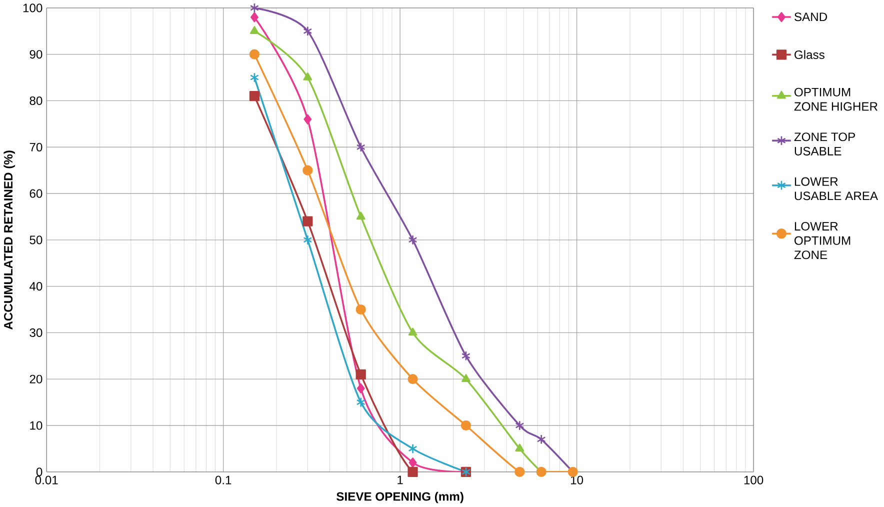 The height and width of the screenshot is (507, 884). Describe the element at coordinates (36, 379) in the screenshot. I see `y-tick-label: 20` at that location.